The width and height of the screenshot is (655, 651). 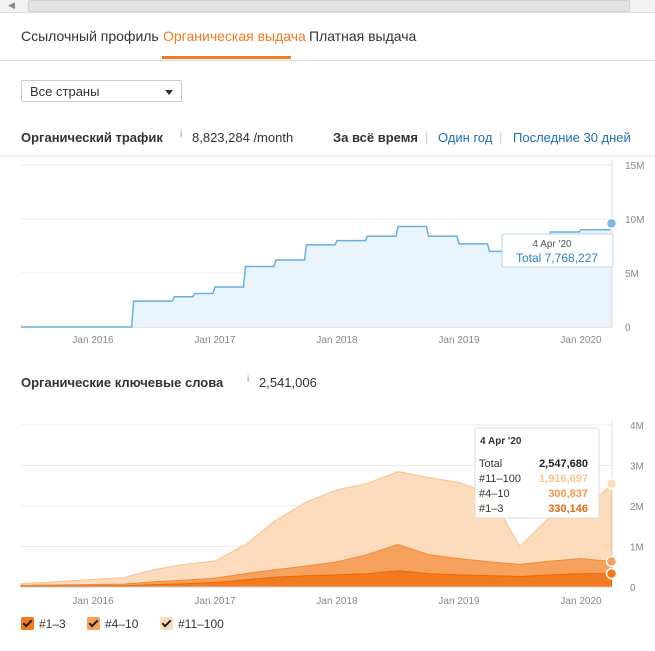 What do you see at coordinates (572, 137) in the screenshot?
I see `range-last-30-days: Последние 30 дней` at bounding box center [572, 137].